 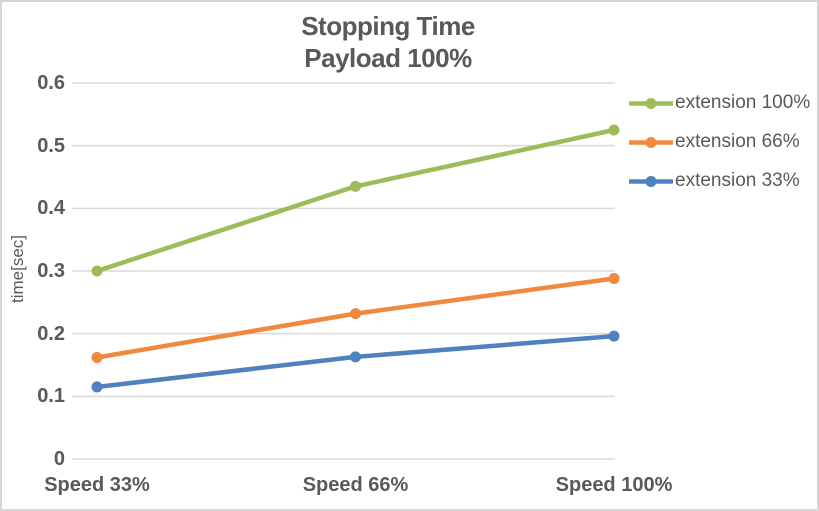 I want to click on x-axis-category-label: Speed 66%, so click(x=355, y=485).